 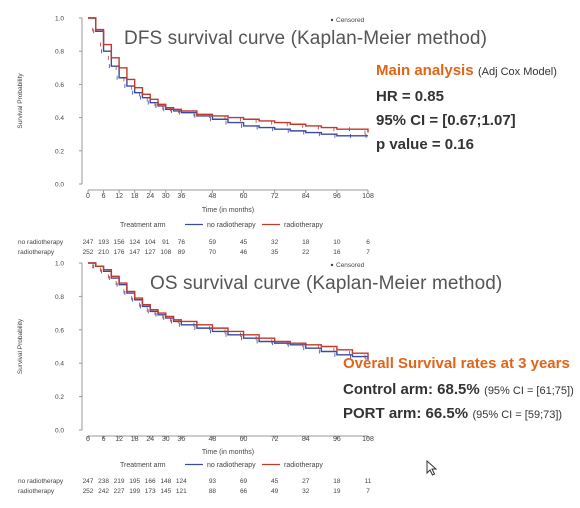 I want to click on os-risk-value: 93, so click(x=213, y=481).